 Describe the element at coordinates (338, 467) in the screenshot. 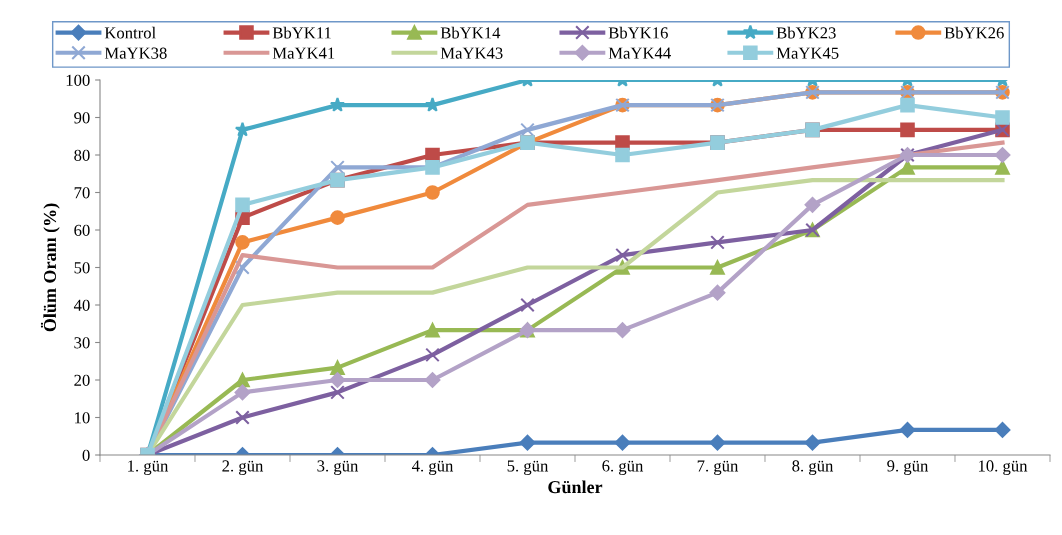

I see `x-tick-label: 3. gün` at that location.